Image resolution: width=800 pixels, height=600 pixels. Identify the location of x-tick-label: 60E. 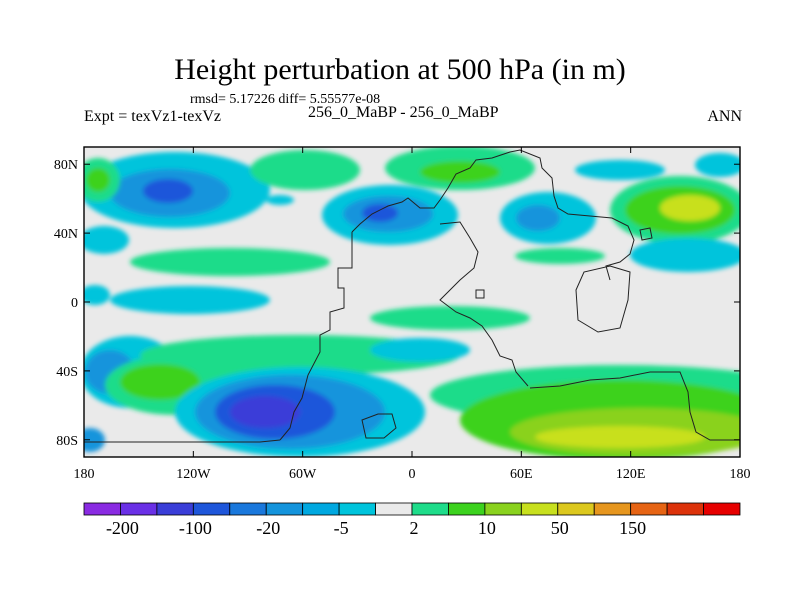
(521, 474).